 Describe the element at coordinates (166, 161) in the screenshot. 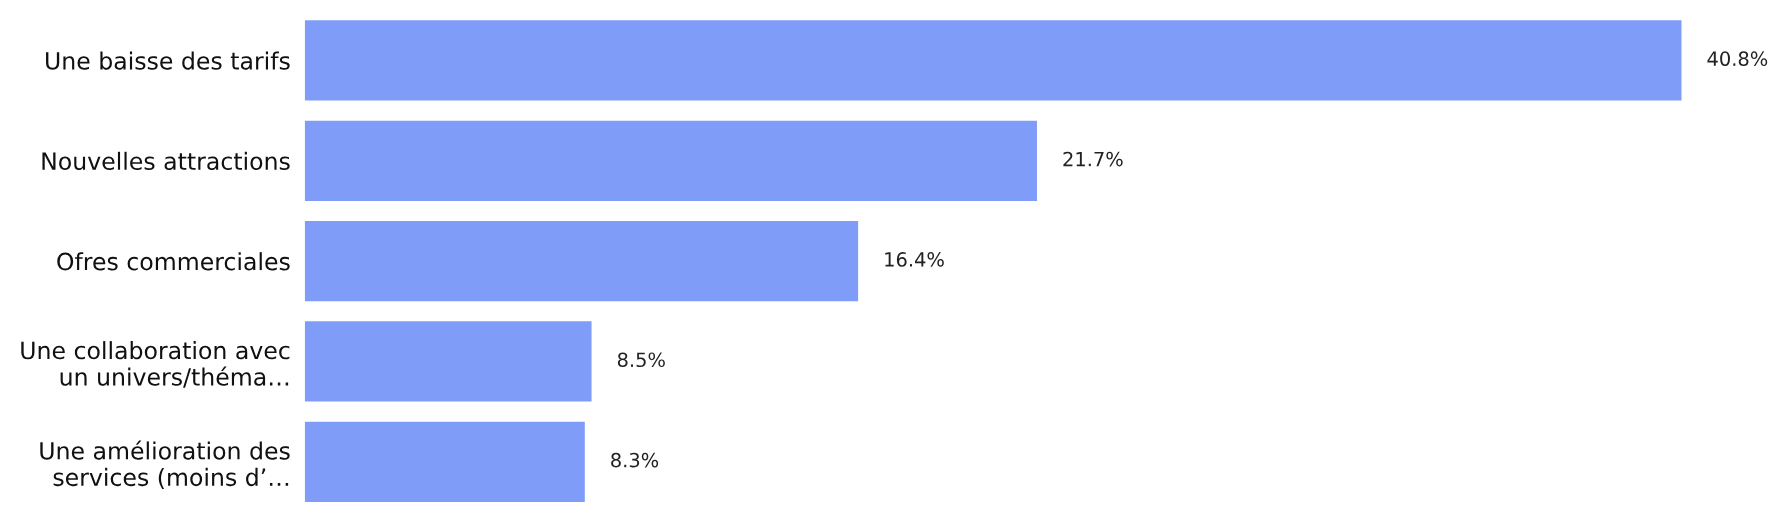

I see `y-tick-label: Nouvelles attractions` at that location.